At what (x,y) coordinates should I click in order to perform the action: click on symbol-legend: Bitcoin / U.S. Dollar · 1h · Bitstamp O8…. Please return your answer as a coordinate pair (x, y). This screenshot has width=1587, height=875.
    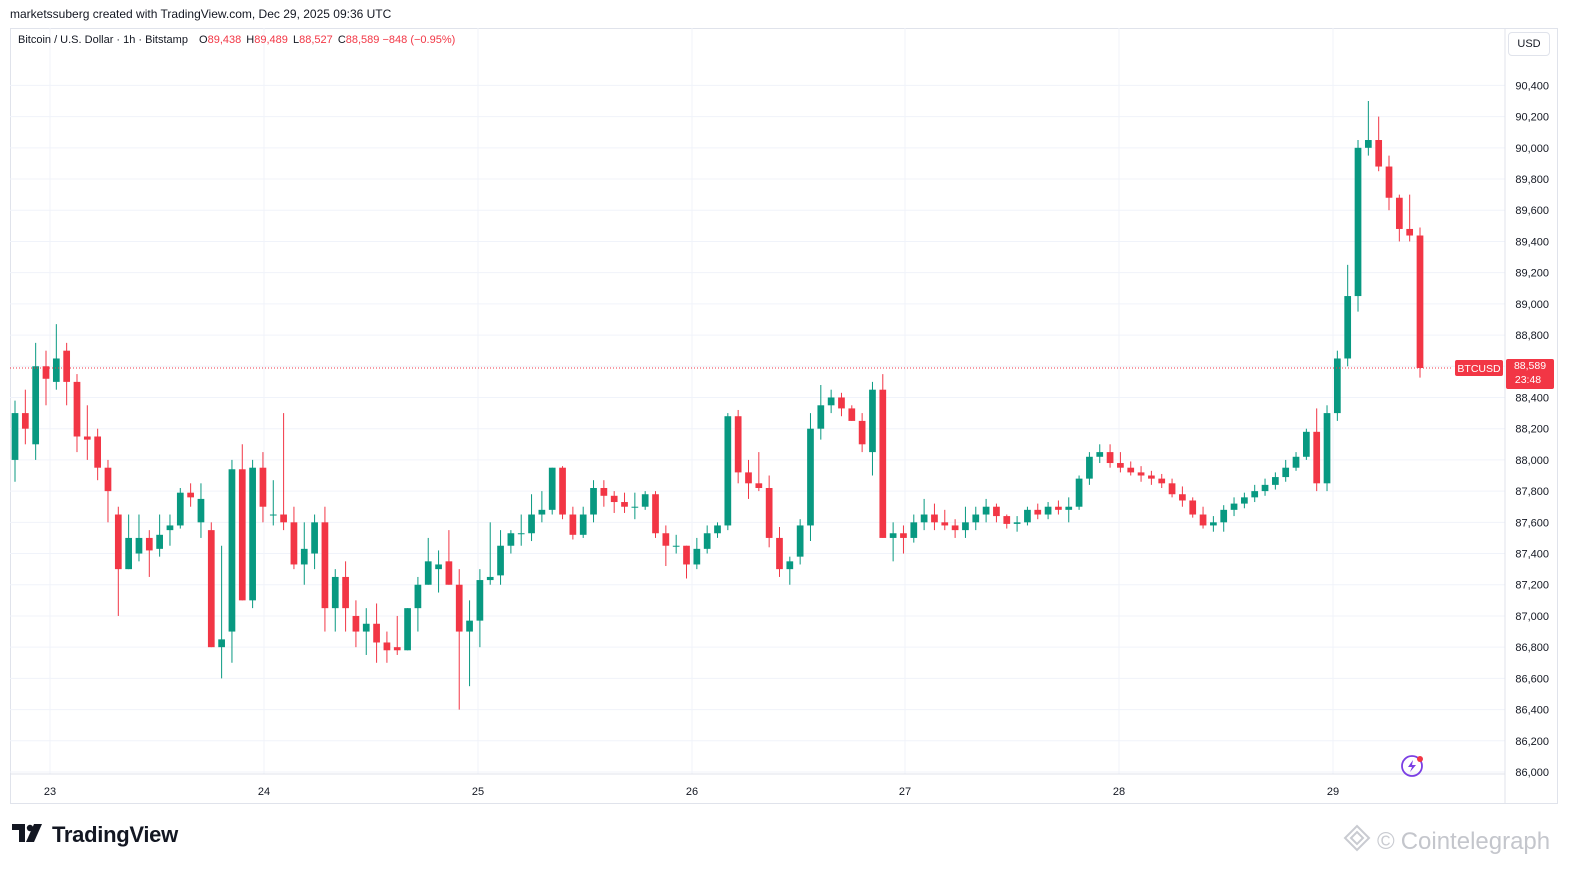
    Looking at the image, I should click on (236, 40).